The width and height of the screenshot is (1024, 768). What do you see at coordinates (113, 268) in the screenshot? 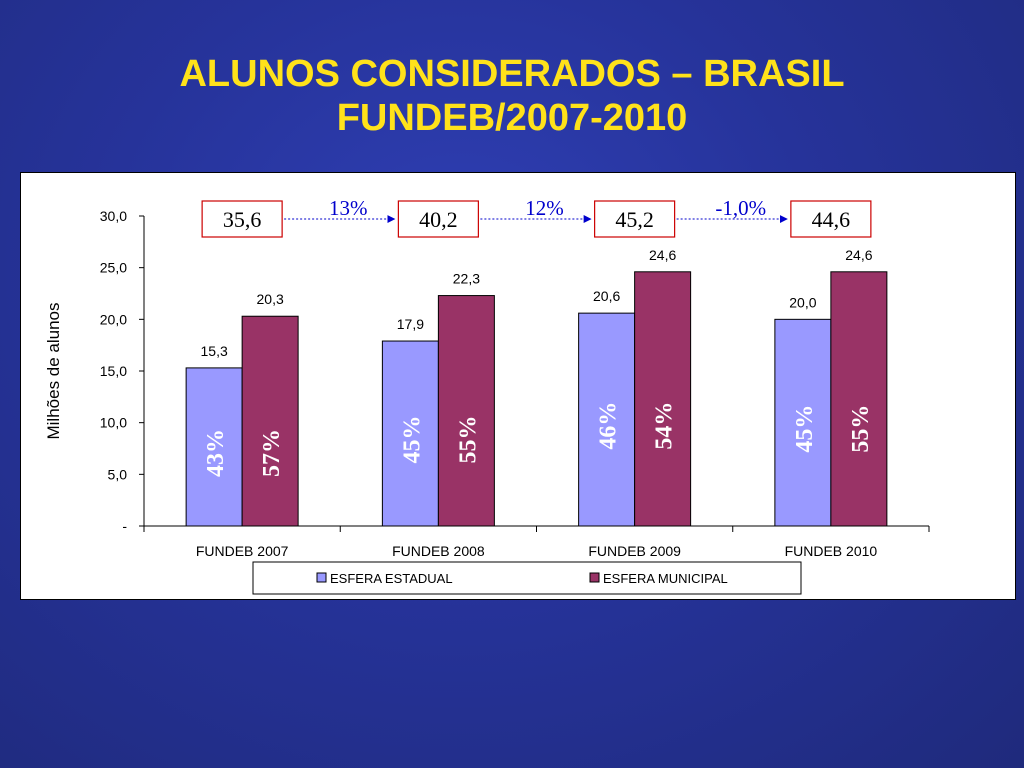
I see `y-tick-label: 25,0` at bounding box center [113, 268].